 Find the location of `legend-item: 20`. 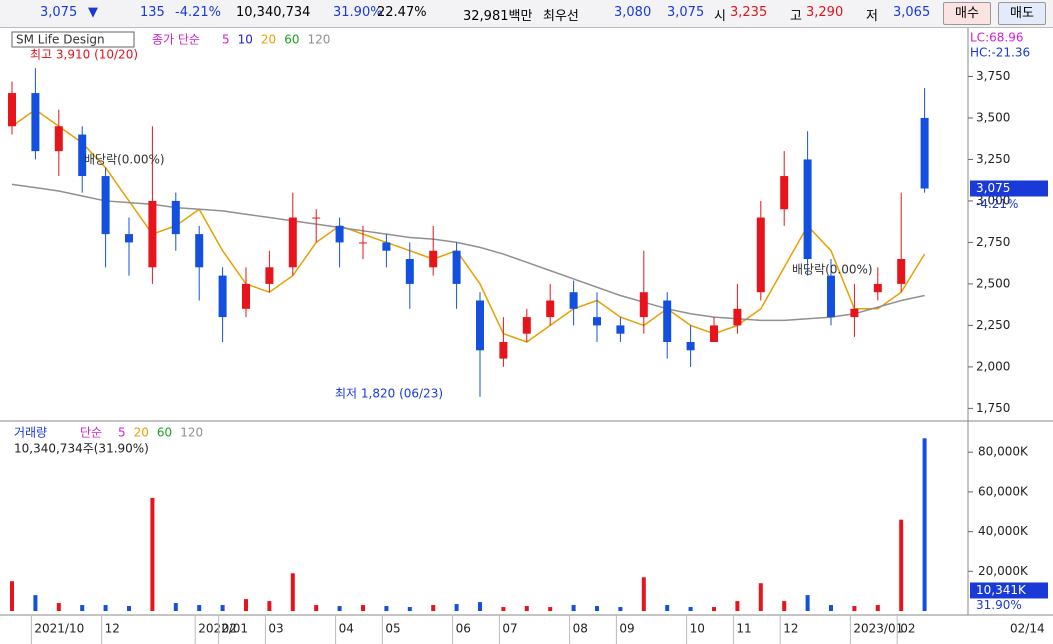

legend-item: 20 is located at coordinates (268, 40).